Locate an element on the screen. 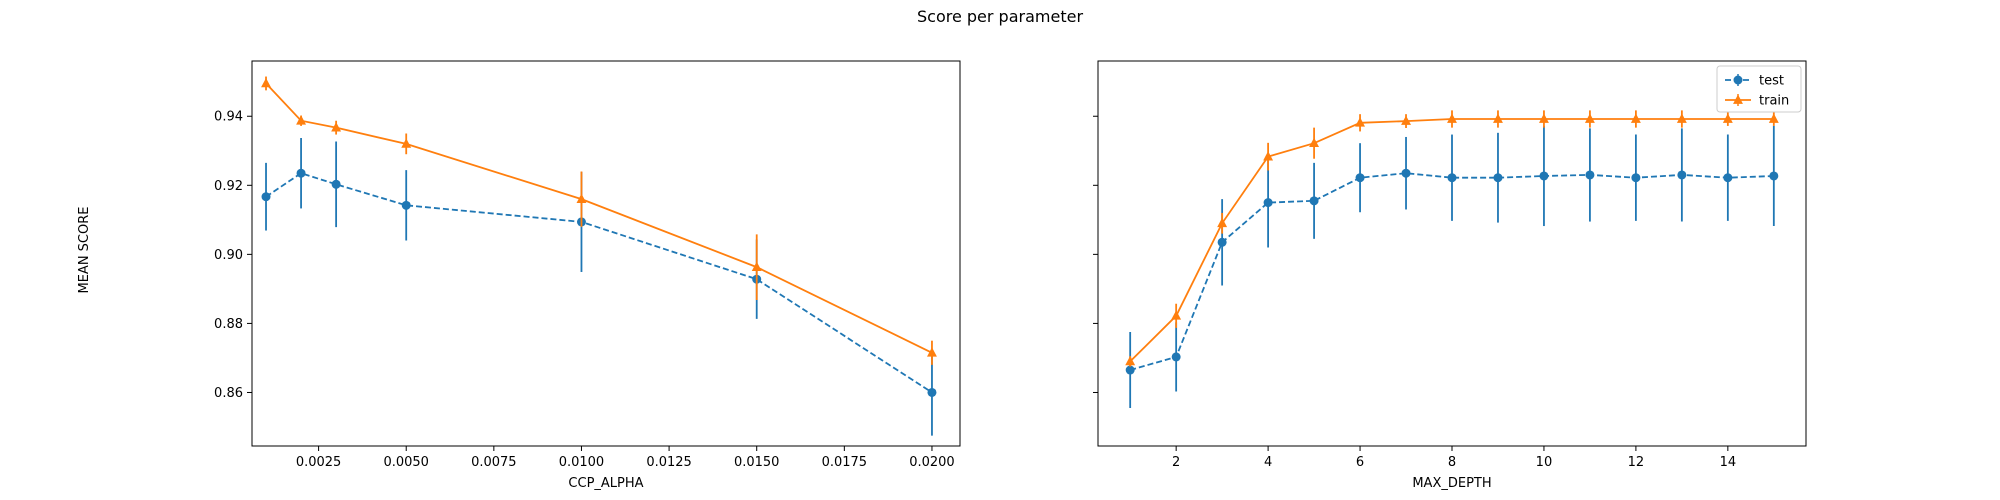 This screenshot has width=2000, height=500. max-depth-xtick-label: 10 is located at coordinates (1544, 462).